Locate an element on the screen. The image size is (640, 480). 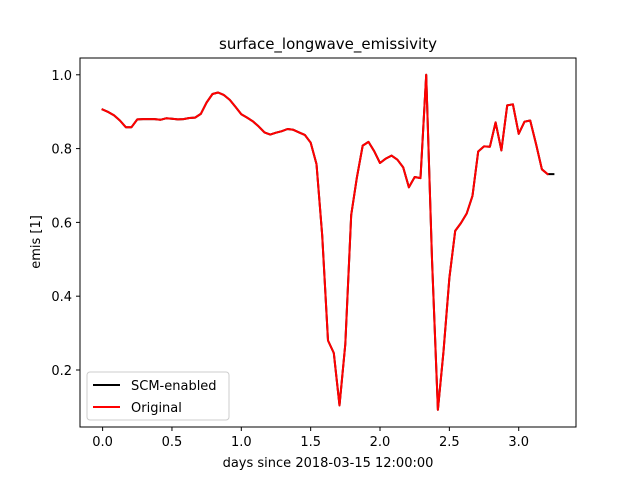
x-axis-label: days since 2018-03-15 12:00:00 is located at coordinates (328, 463).